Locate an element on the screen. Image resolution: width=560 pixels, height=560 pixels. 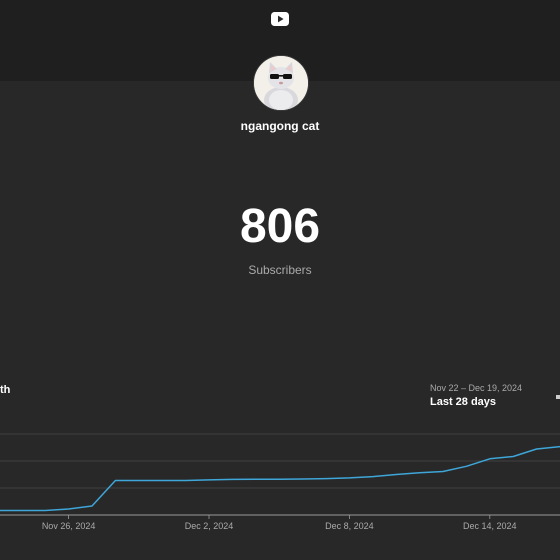
clipped-range-label: th is located at coordinates (5, 390).